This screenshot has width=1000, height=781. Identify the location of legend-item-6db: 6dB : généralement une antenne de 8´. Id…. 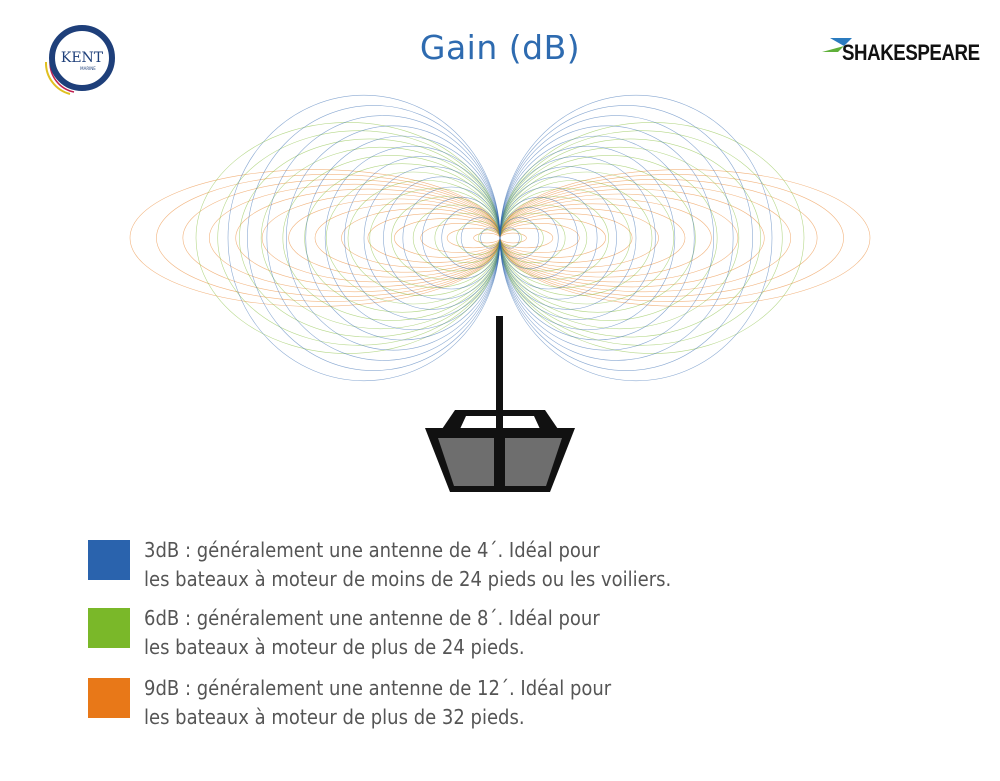
(369, 633).